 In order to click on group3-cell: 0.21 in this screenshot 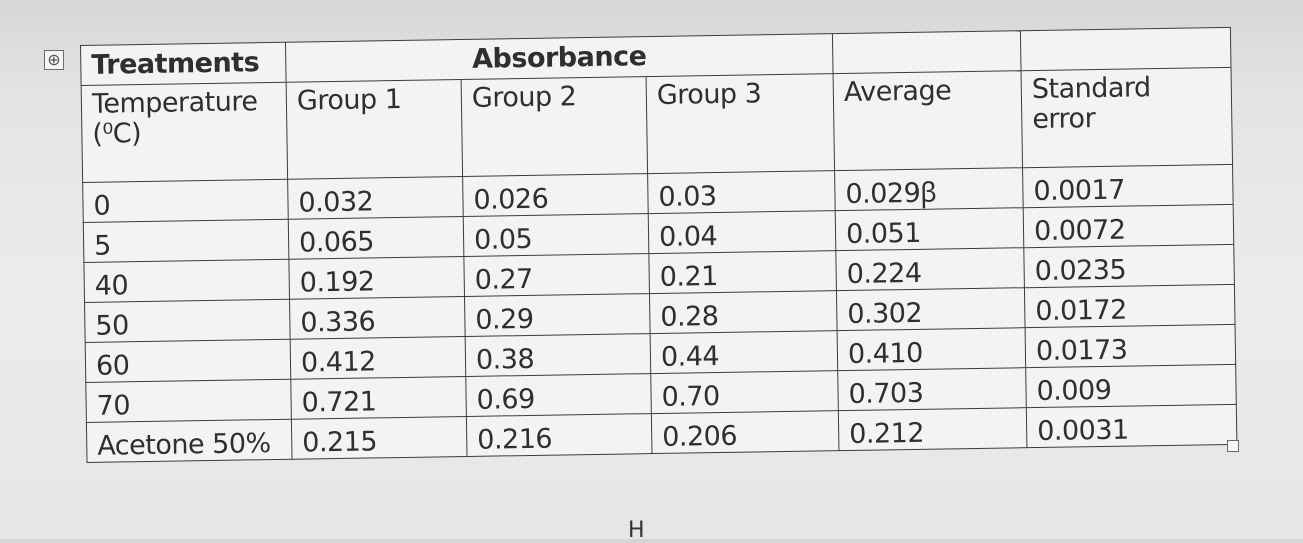, I will do `click(742, 272)`.